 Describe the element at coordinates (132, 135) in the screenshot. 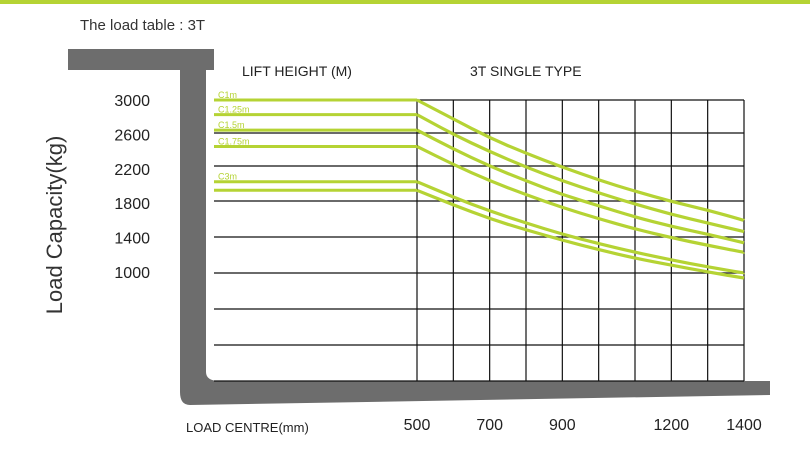

I see `y-tick-label: 2600` at that location.